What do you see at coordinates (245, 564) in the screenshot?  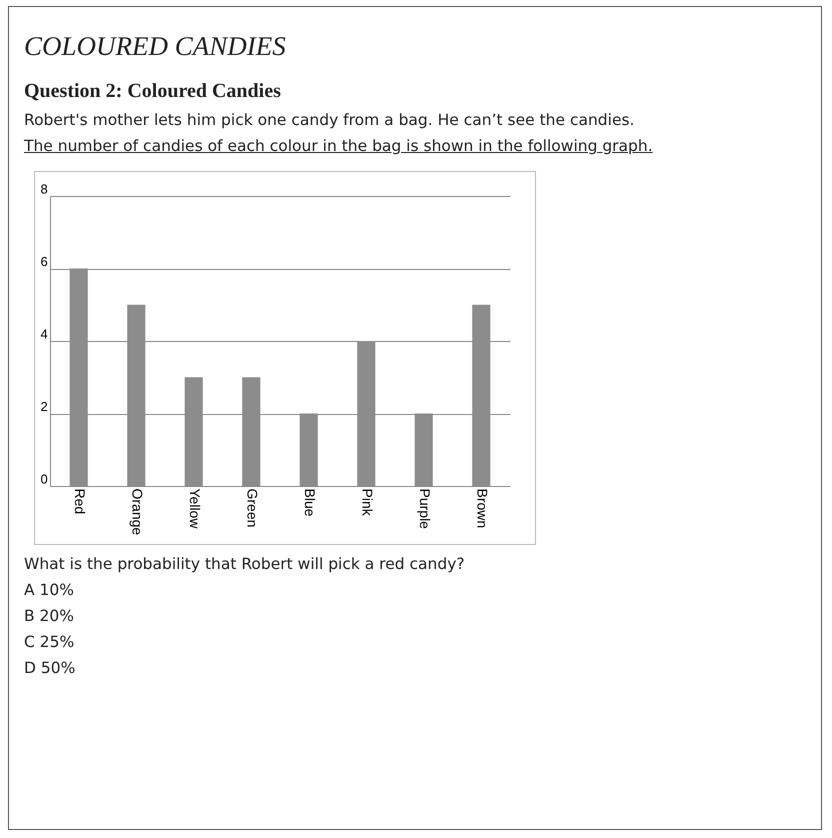 I see `text: What is the probability that Robert will pick a red candy?` at bounding box center [245, 564].